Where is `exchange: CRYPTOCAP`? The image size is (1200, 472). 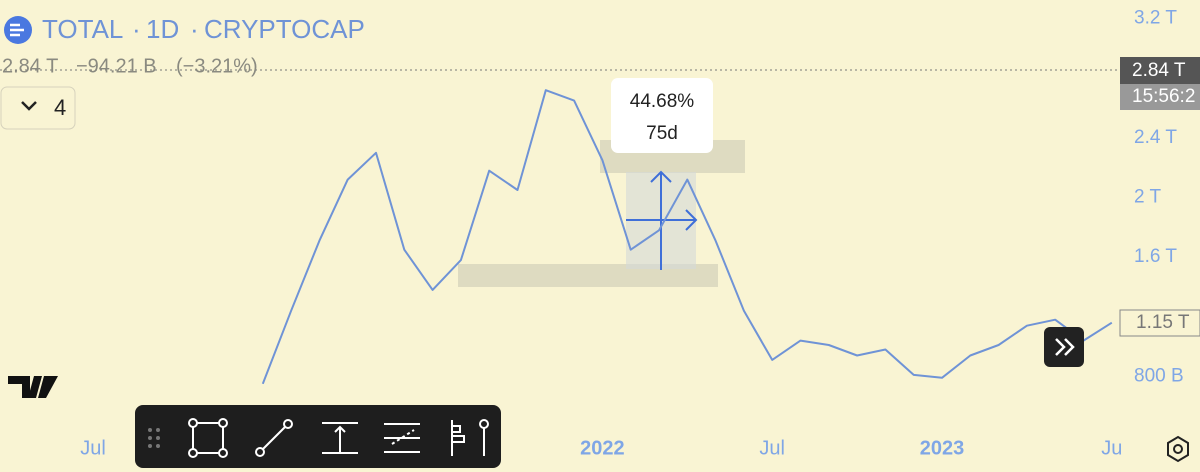
exchange: CRYPTOCAP is located at coordinates (284, 29).